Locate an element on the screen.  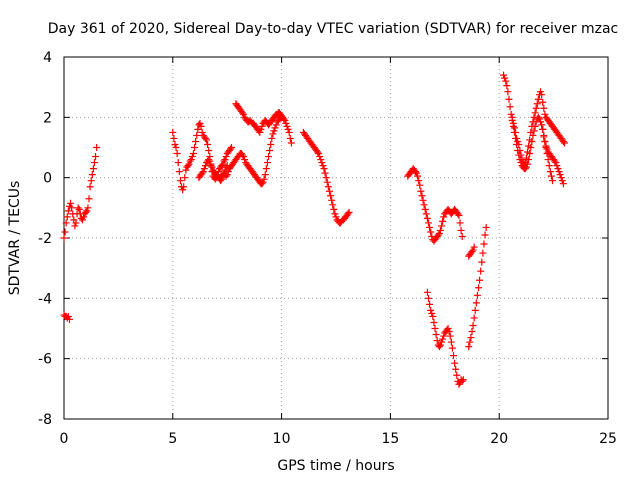
y-tick-label: -2 is located at coordinates (45, 239).